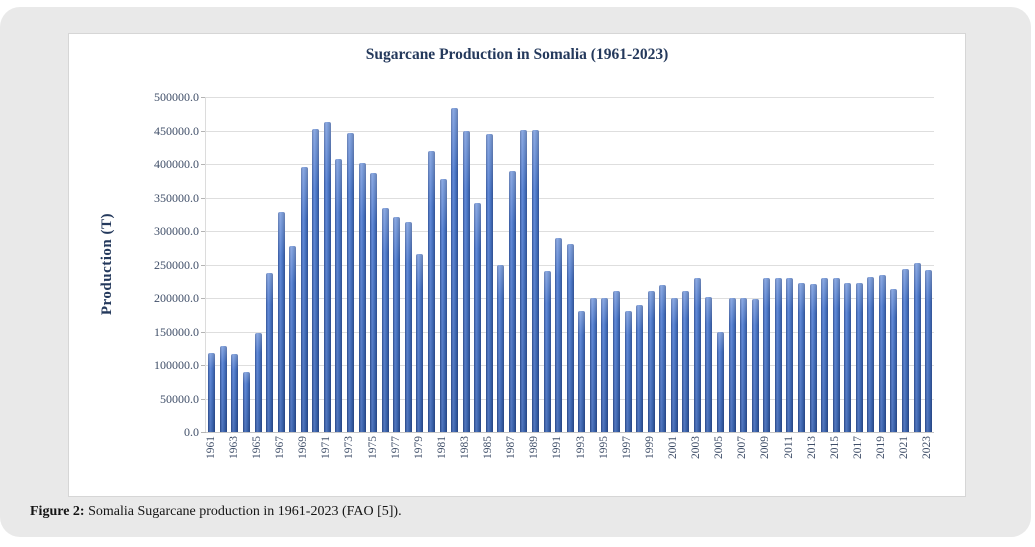 The height and width of the screenshot is (547, 1035). Describe the element at coordinates (293, 339) in the screenshot. I see `bar-1968` at that location.